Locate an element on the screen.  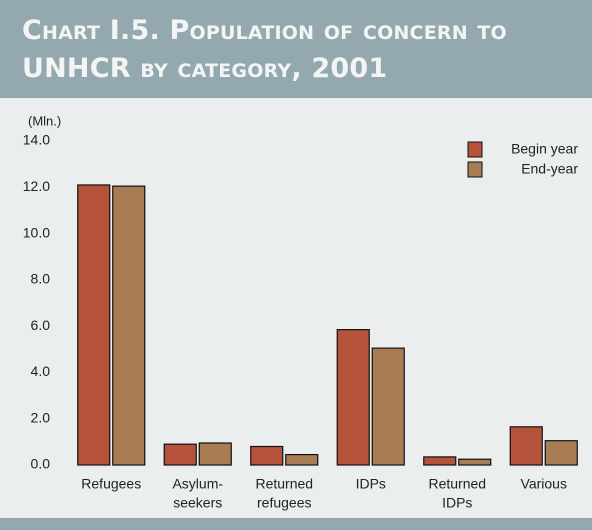
legend-label: Begin year is located at coordinates (544, 149).